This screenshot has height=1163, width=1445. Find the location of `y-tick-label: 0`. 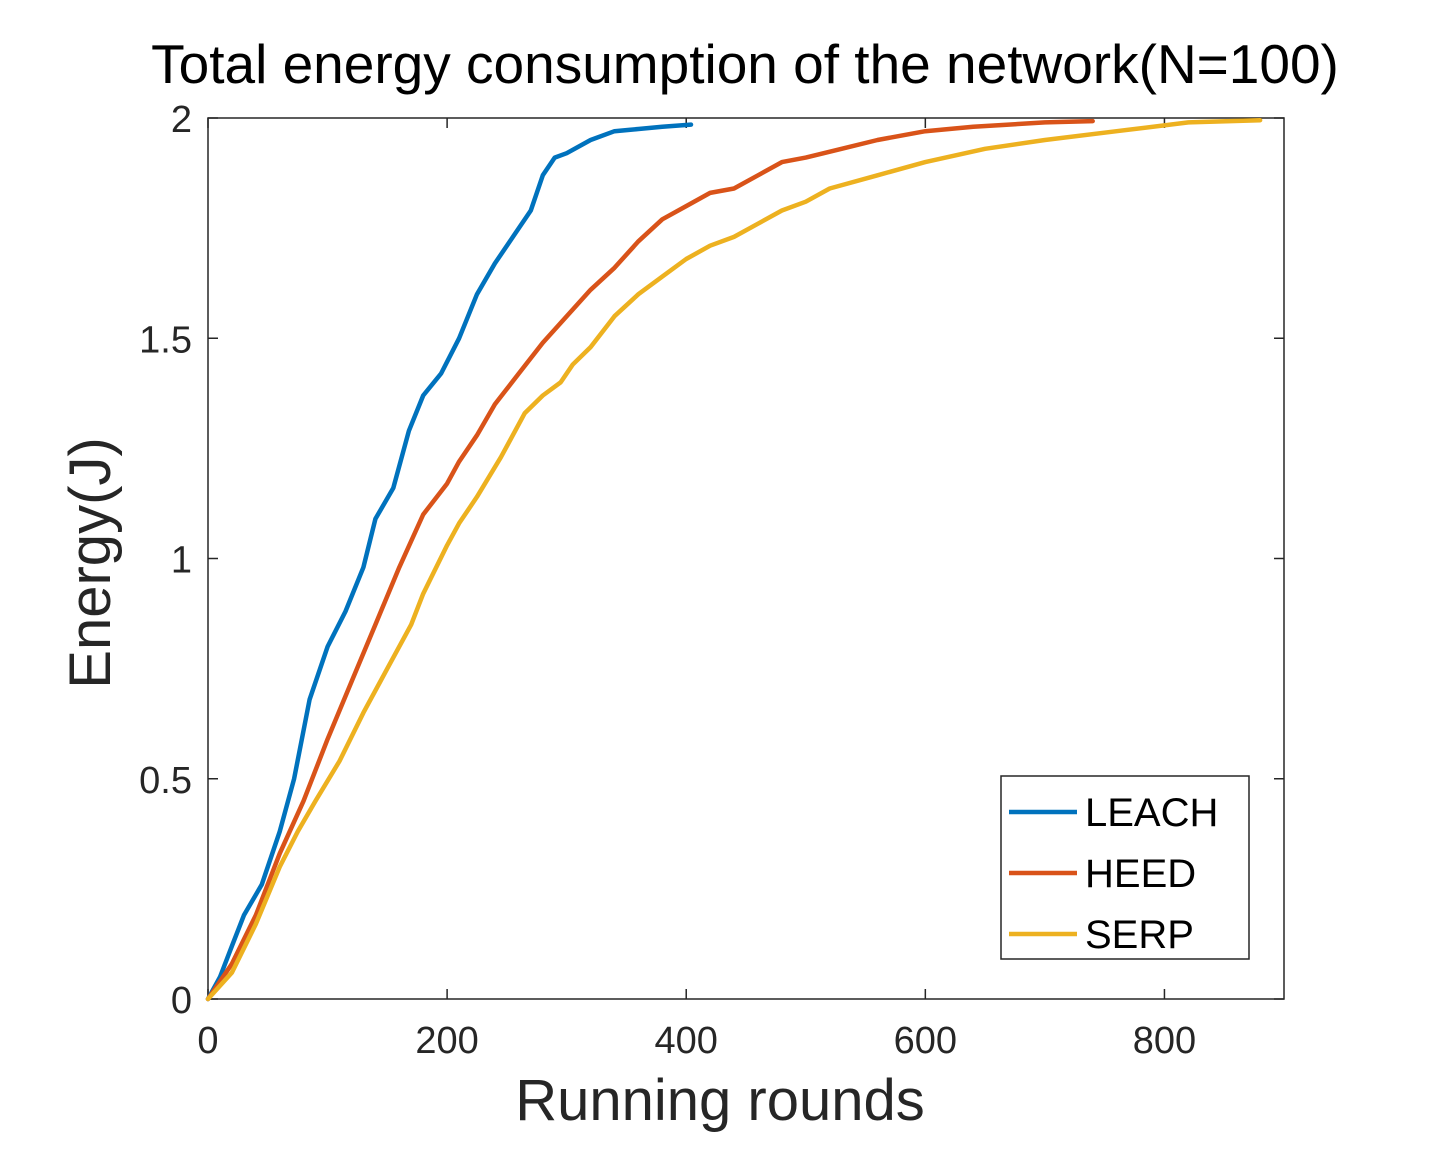

y-tick-label: 0 is located at coordinates (181, 1001).